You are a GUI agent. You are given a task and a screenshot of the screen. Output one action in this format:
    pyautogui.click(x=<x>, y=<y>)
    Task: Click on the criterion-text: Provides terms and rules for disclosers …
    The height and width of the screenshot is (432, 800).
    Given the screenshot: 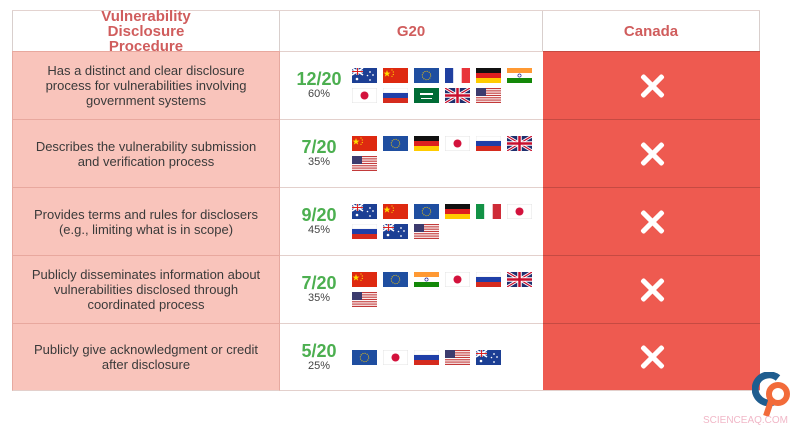 What is the action you would take?
    pyautogui.click(x=146, y=221)
    